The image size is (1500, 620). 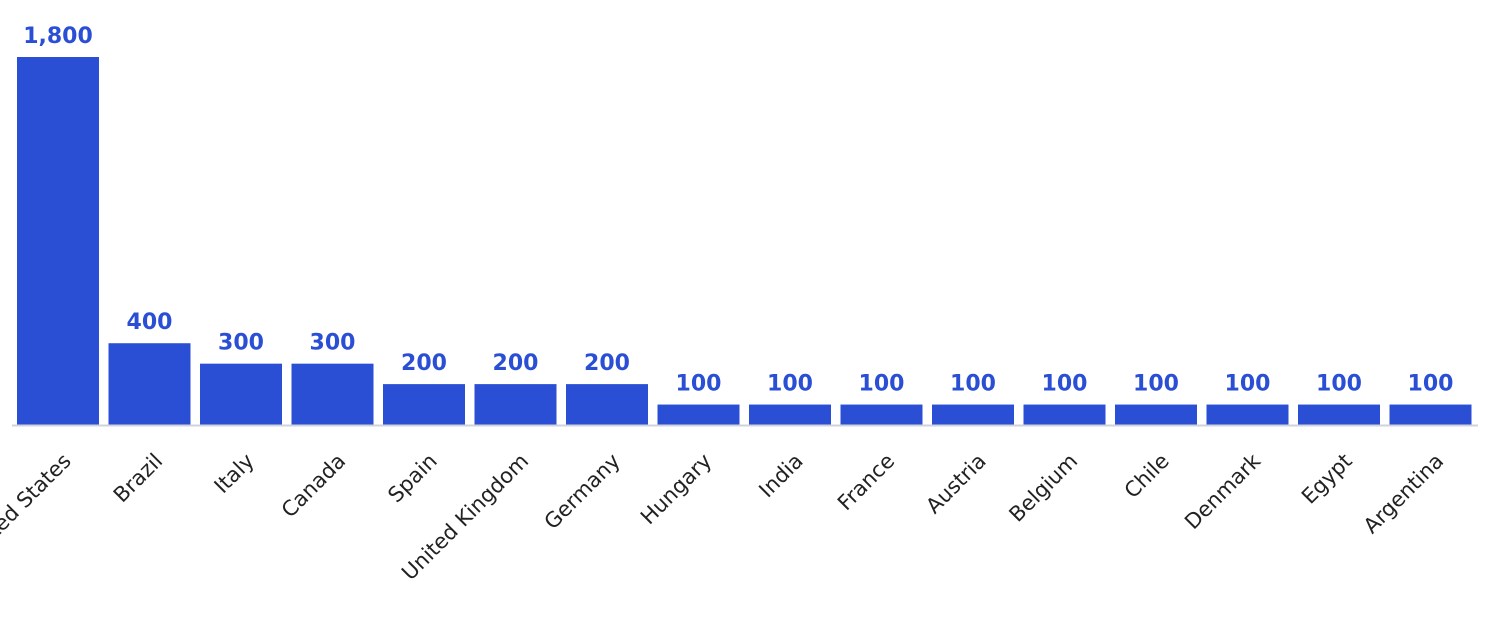 What do you see at coordinates (699, 384) in the screenshot?
I see `value-label-hungary: 100` at bounding box center [699, 384].